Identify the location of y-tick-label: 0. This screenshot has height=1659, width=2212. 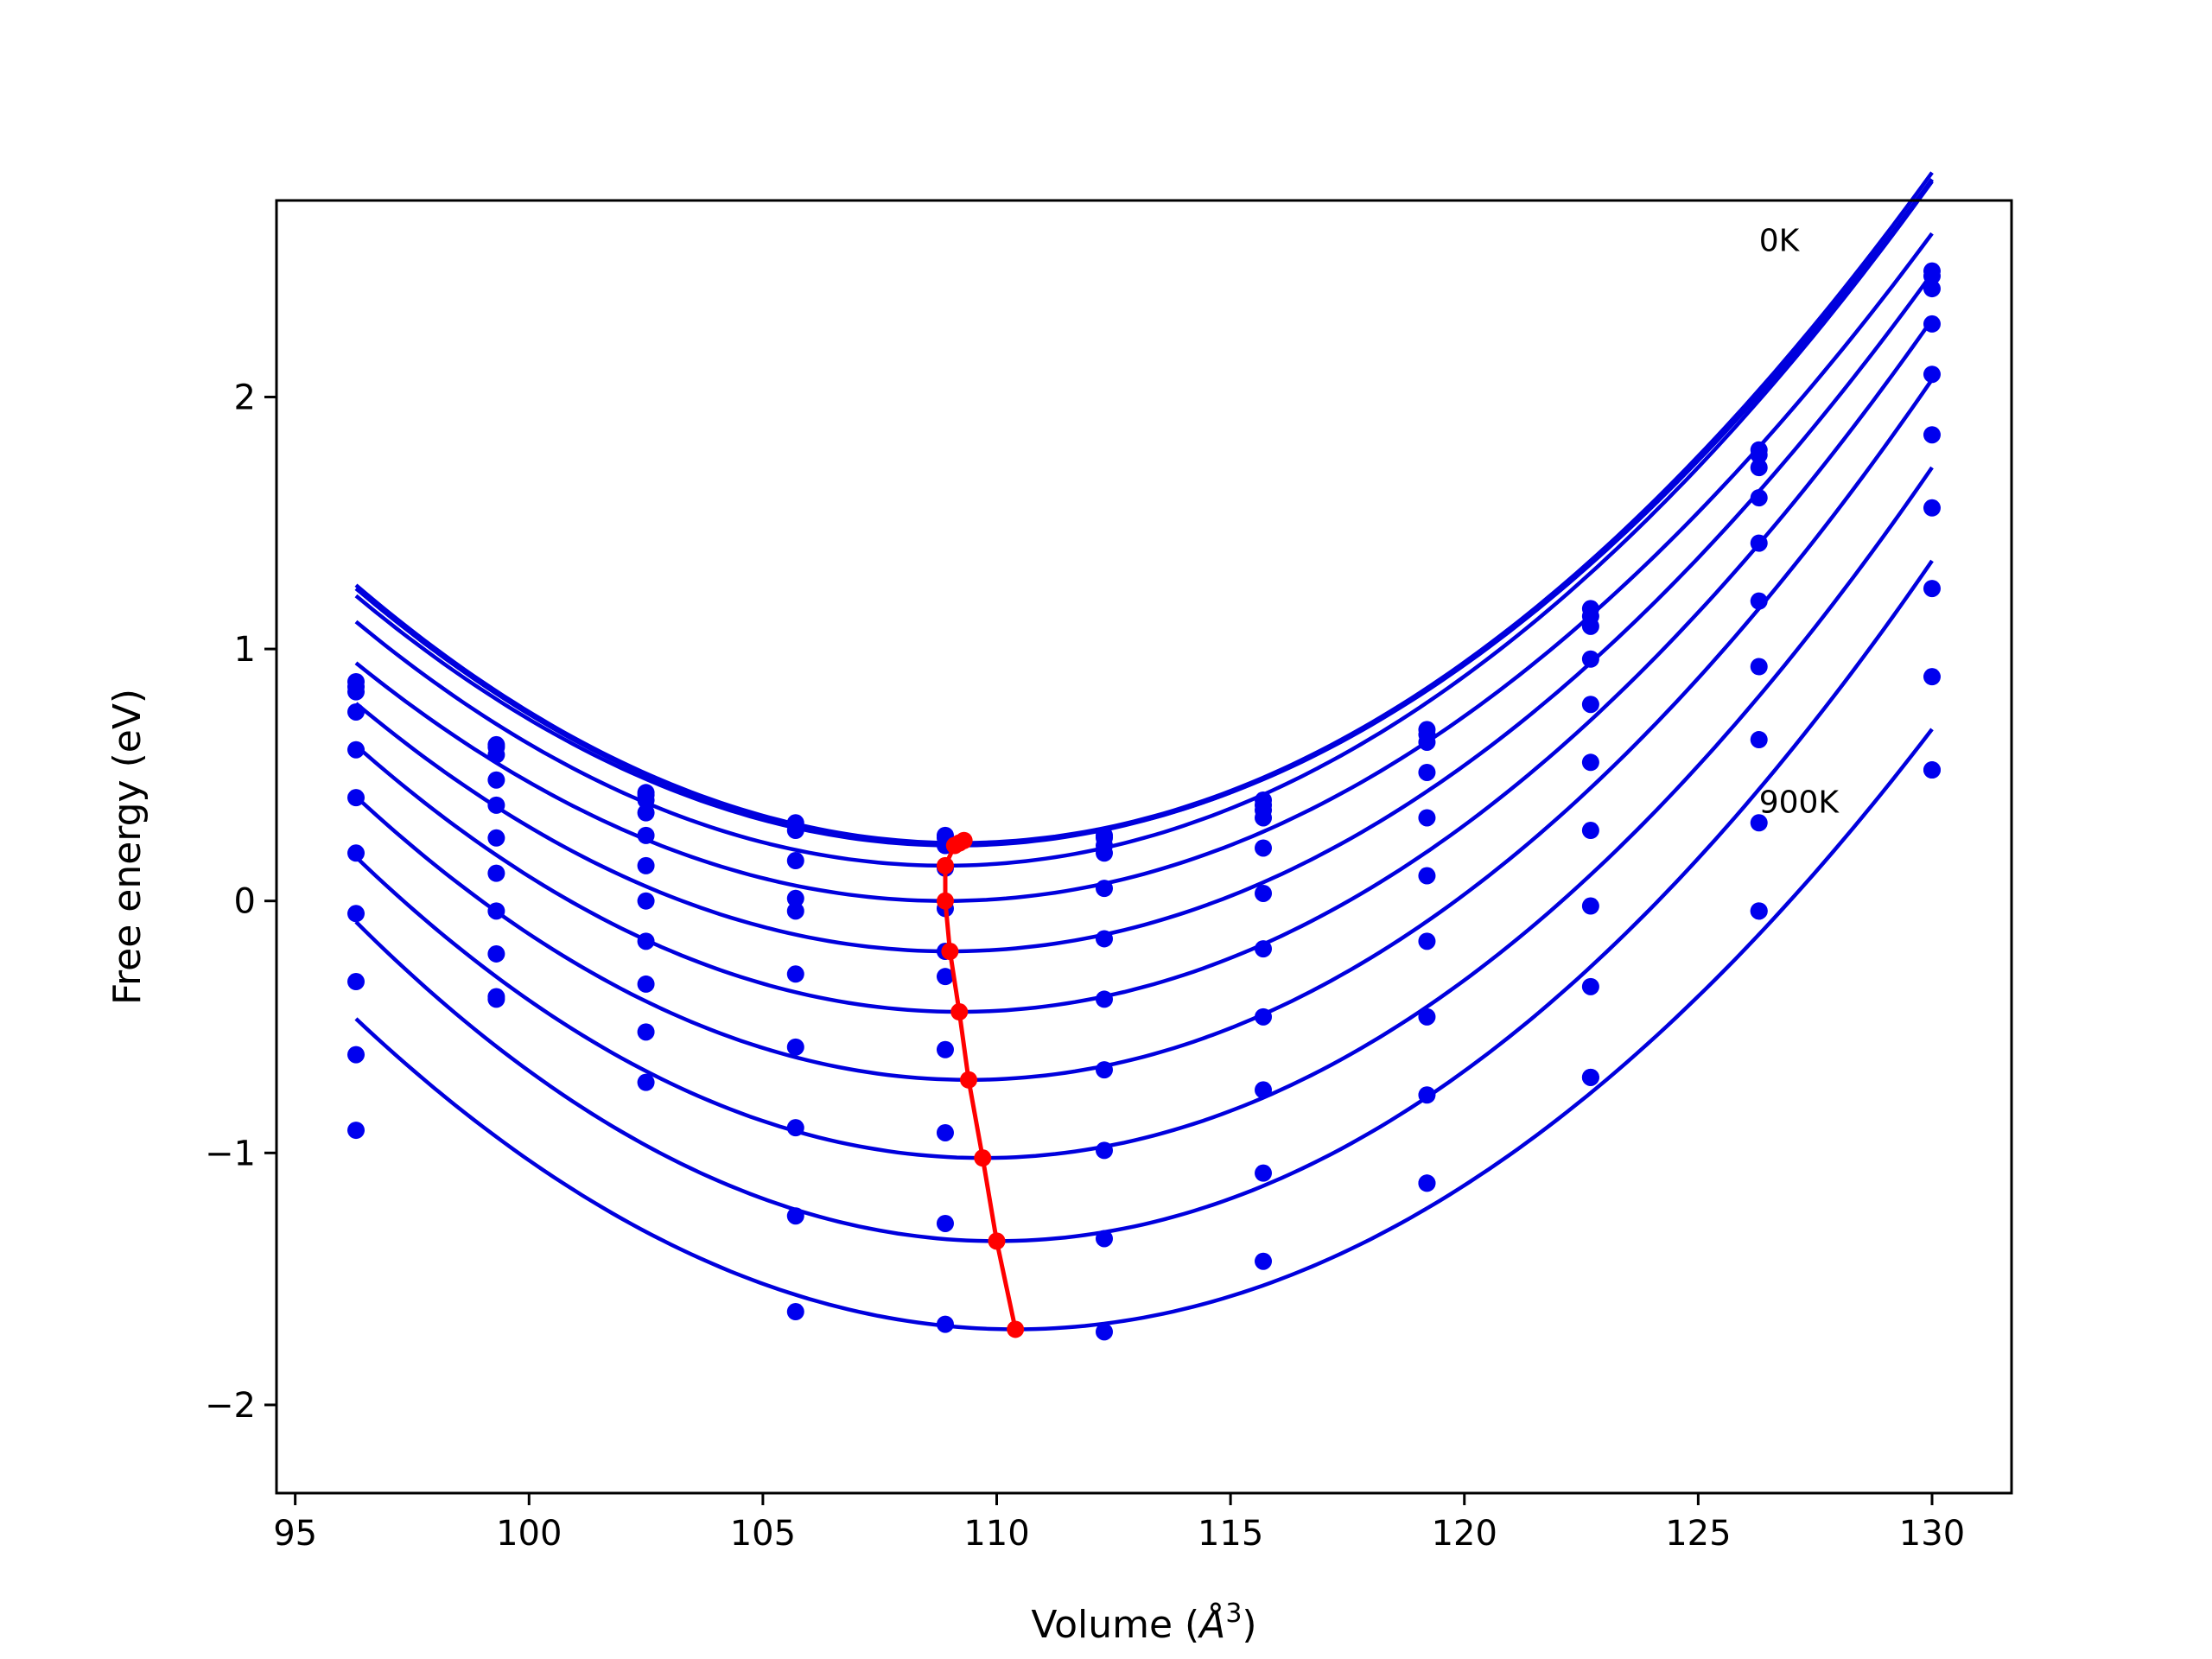
(245, 902).